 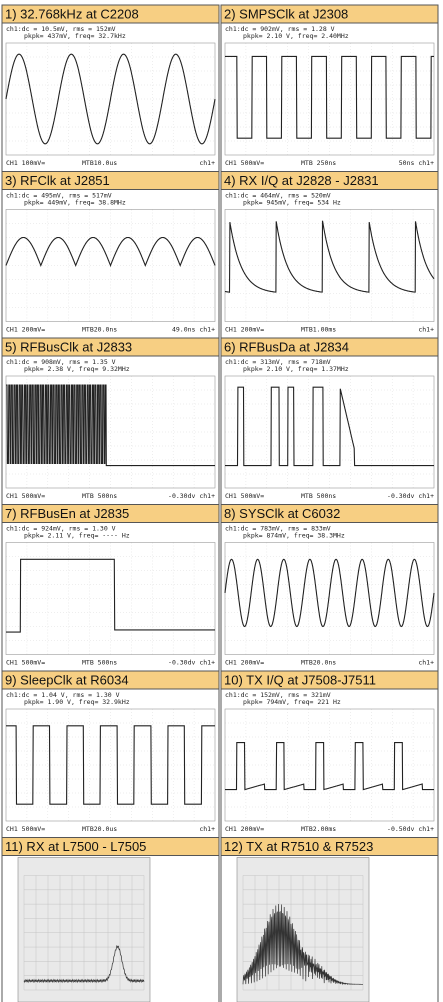 What do you see at coordinates (318, 829) in the screenshot?
I see `footer-text: MTB2.00ms` at bounding box center [318, 829].